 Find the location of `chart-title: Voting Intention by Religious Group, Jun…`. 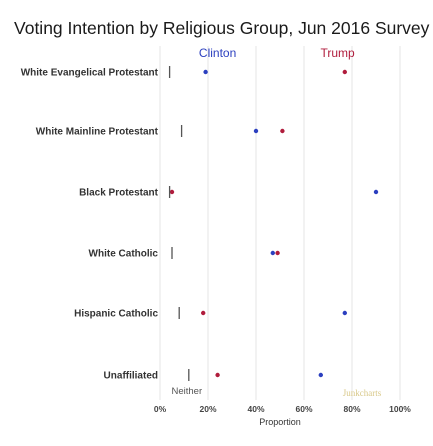

chart-title: Voting Intention by Religious Group, Jun… is located at coordinates (222, 28).